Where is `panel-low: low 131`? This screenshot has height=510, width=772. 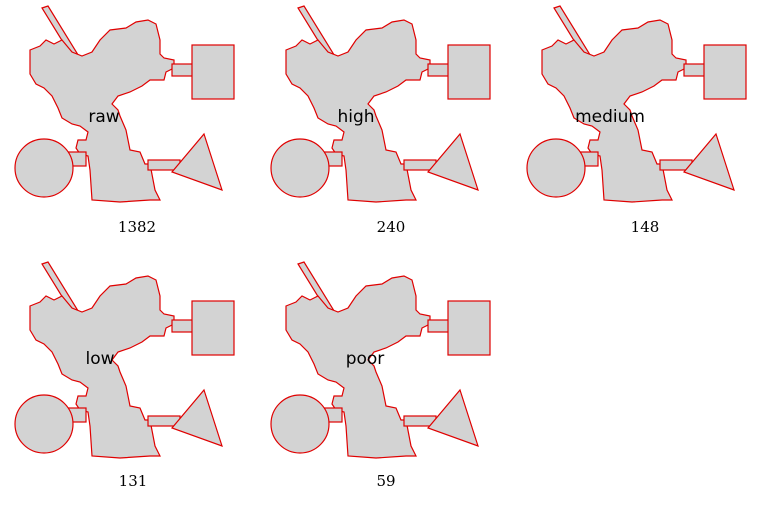
panel-low: low 131 is located at coordinates (124, 375).